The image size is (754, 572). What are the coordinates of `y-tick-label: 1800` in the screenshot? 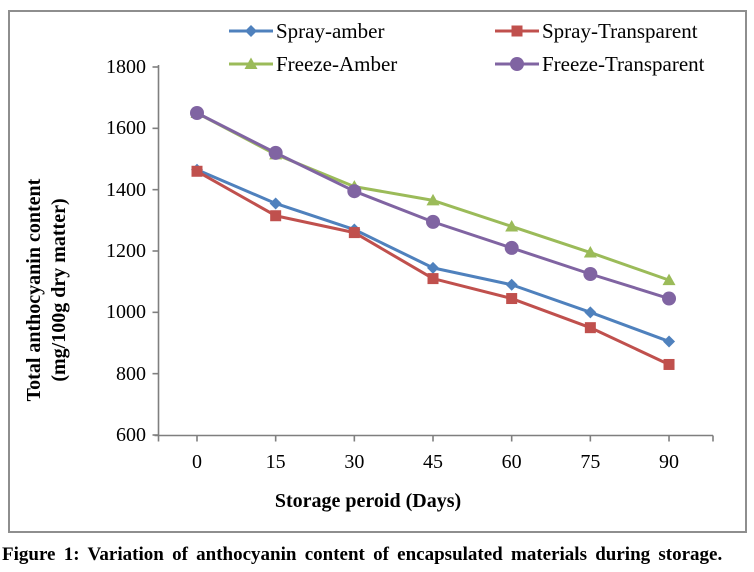 It's located at (126, 67).